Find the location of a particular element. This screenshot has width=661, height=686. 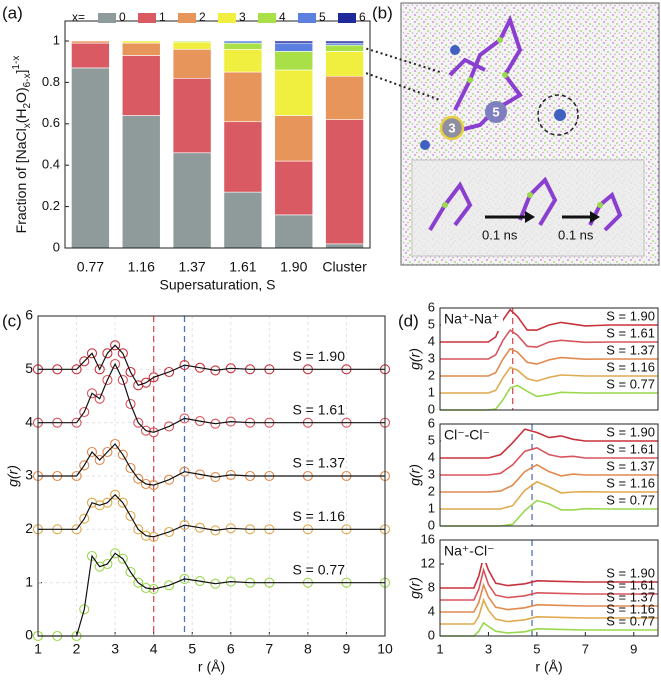

y-axis-label-part: x is located at coordinates (27, 125).